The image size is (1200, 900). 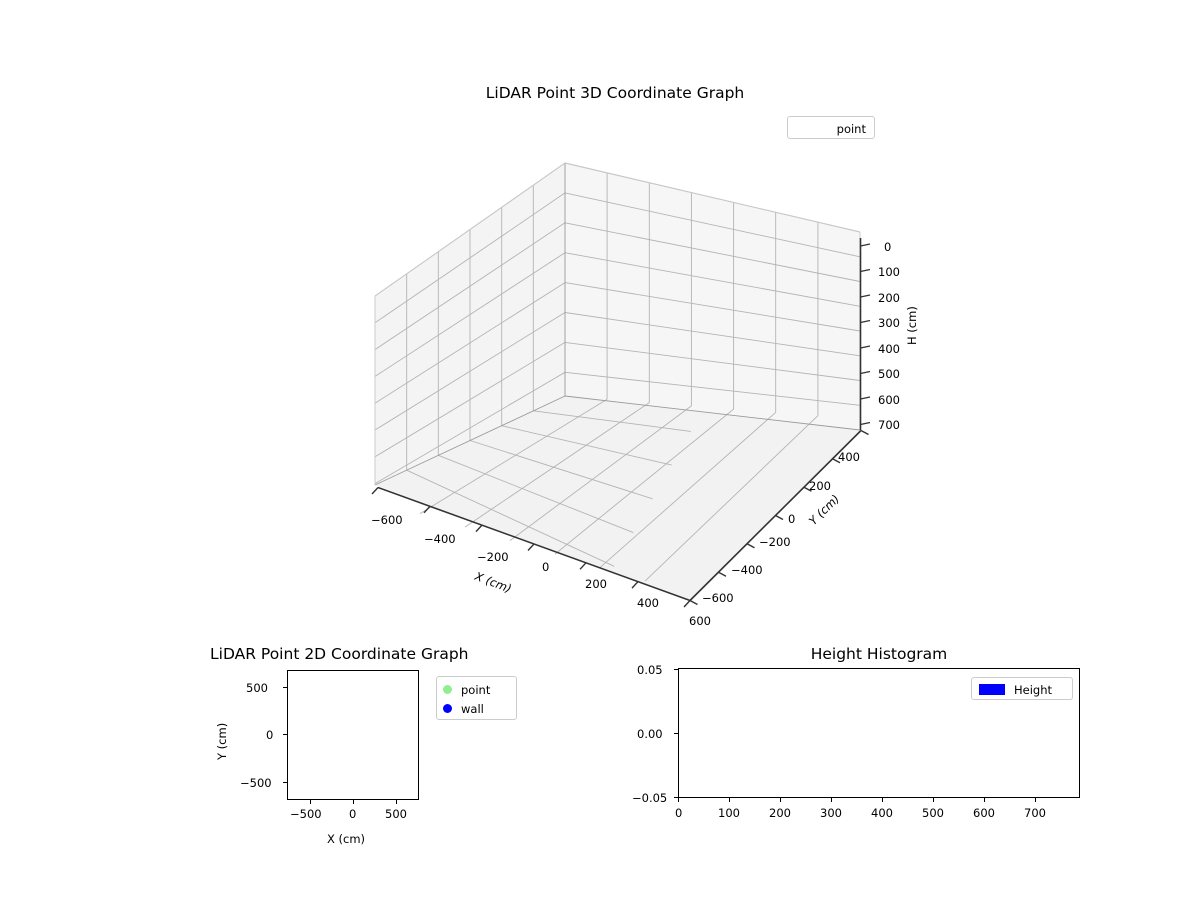 I want to click on height-patch-icon, so click(x=992, y=689).